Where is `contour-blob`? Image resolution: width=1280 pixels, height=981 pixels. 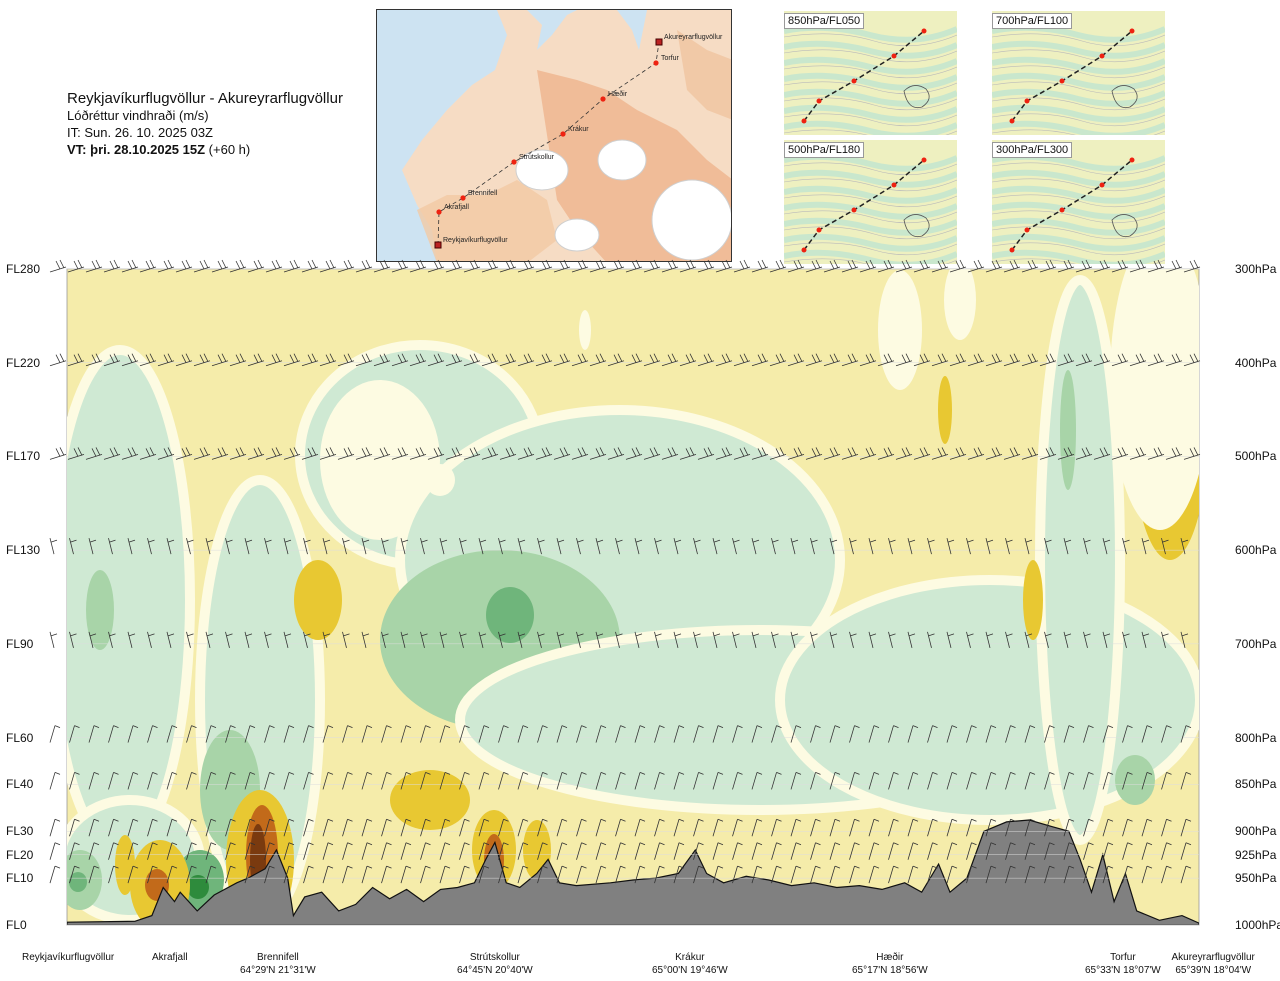 contour-blob is located at coordinates (945, 410).